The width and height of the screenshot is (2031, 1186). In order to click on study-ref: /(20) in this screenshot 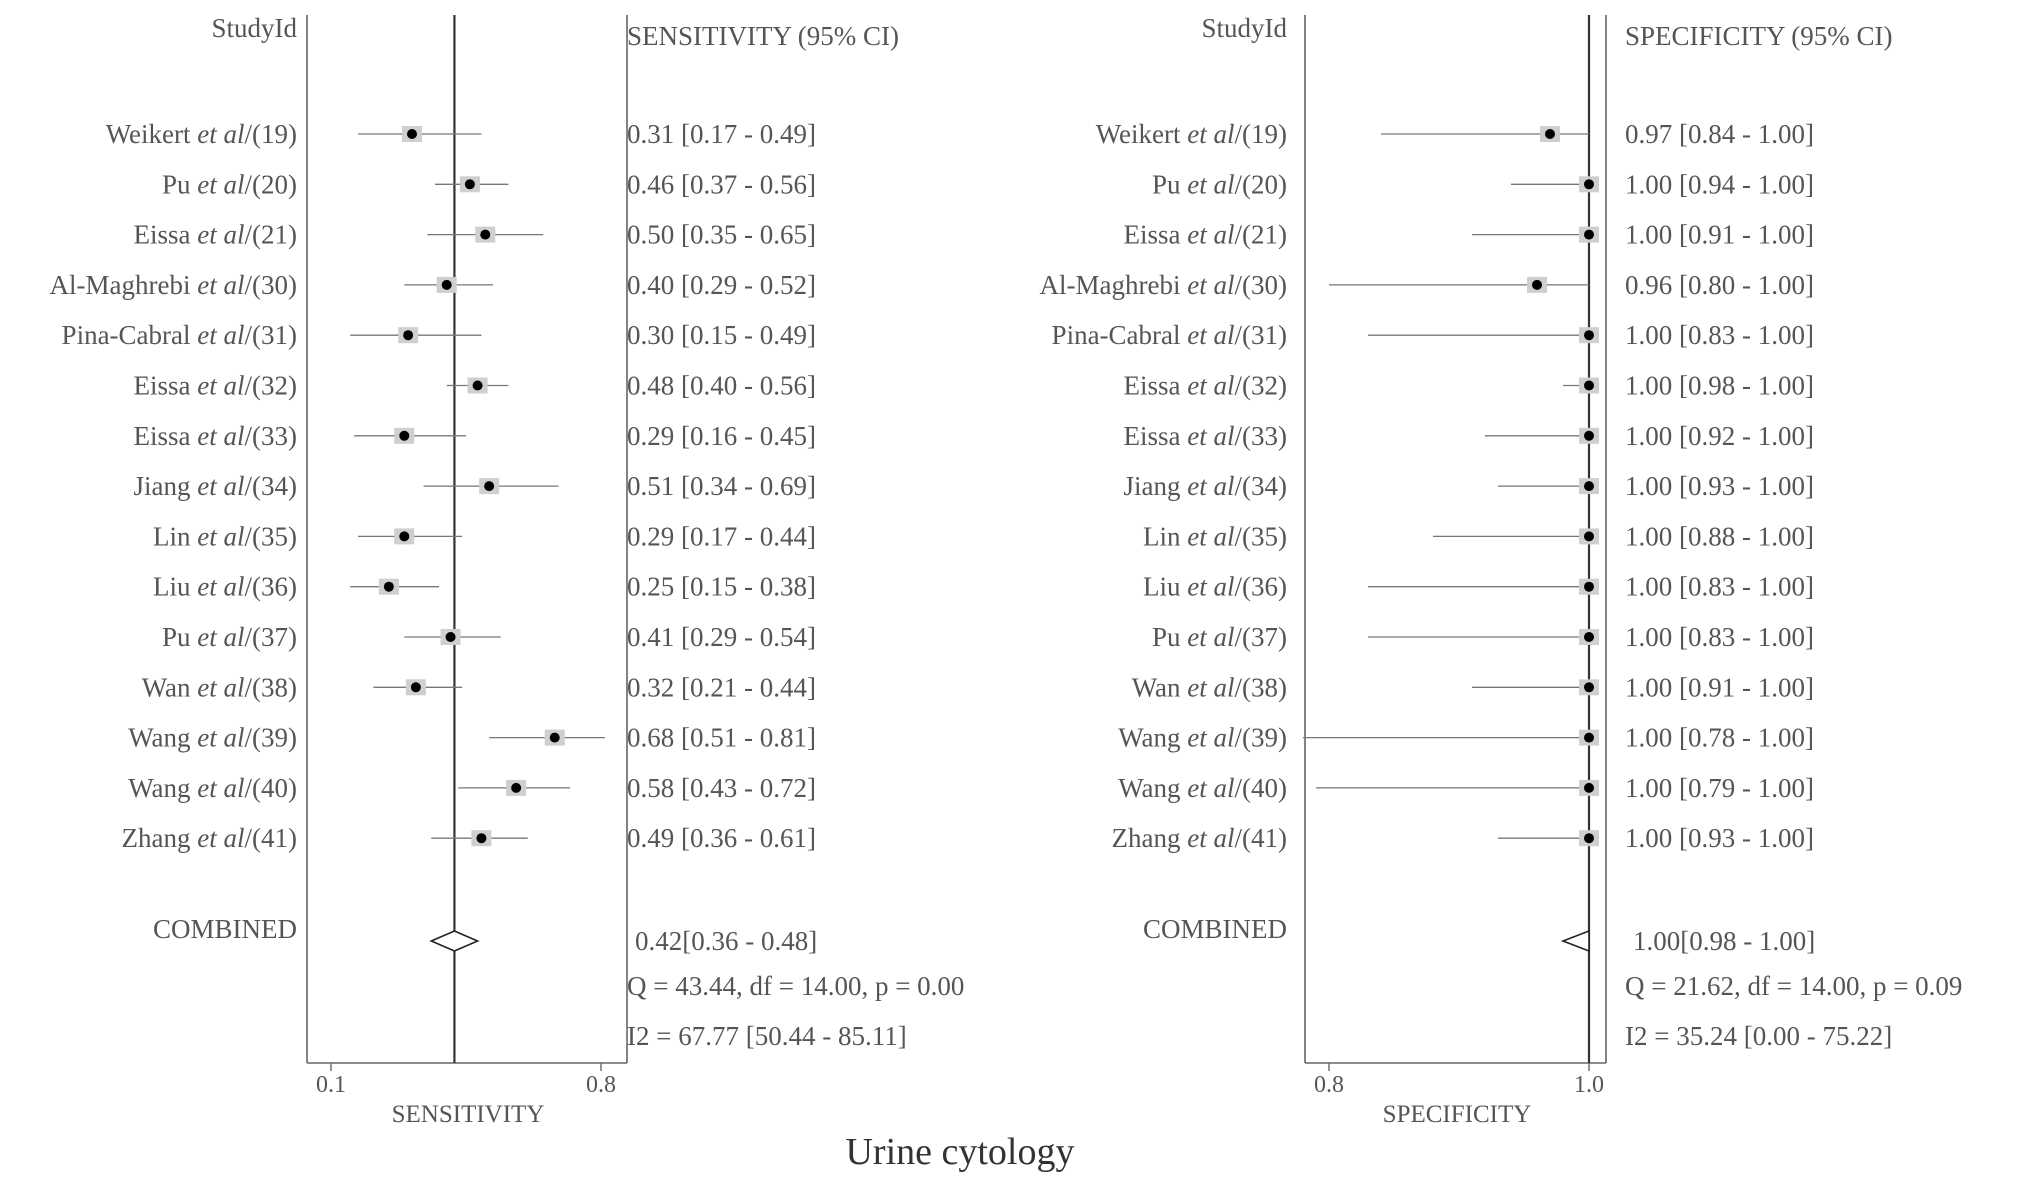, I will do `click(271, 184)`.